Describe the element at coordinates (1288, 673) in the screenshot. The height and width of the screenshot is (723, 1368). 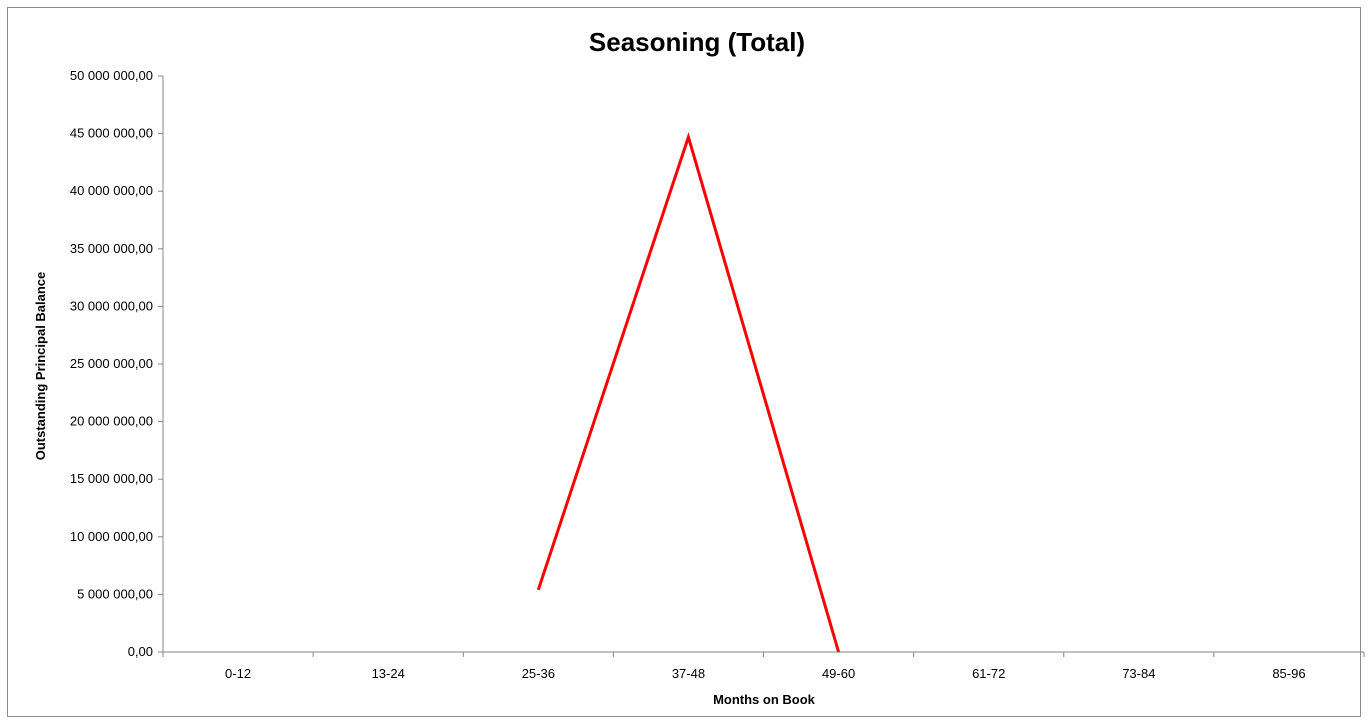
I see `x-tick-label: 85-96` at that location.